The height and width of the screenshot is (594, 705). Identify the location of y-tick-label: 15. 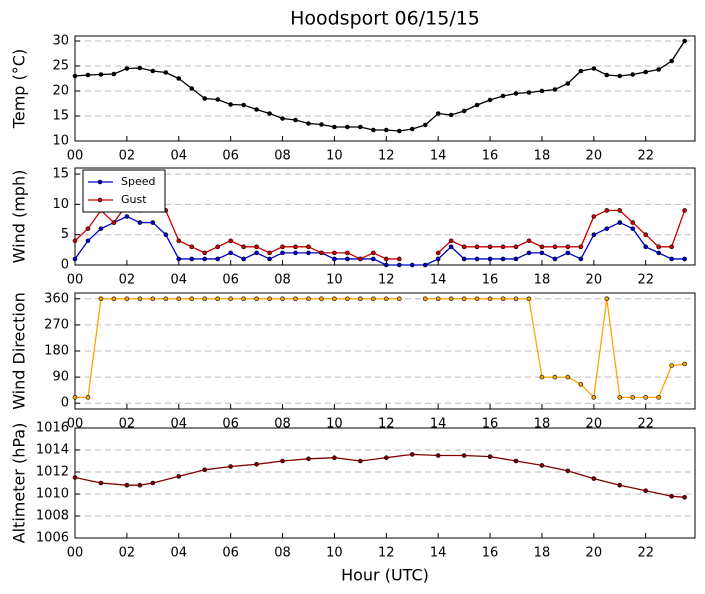
(60, 174).